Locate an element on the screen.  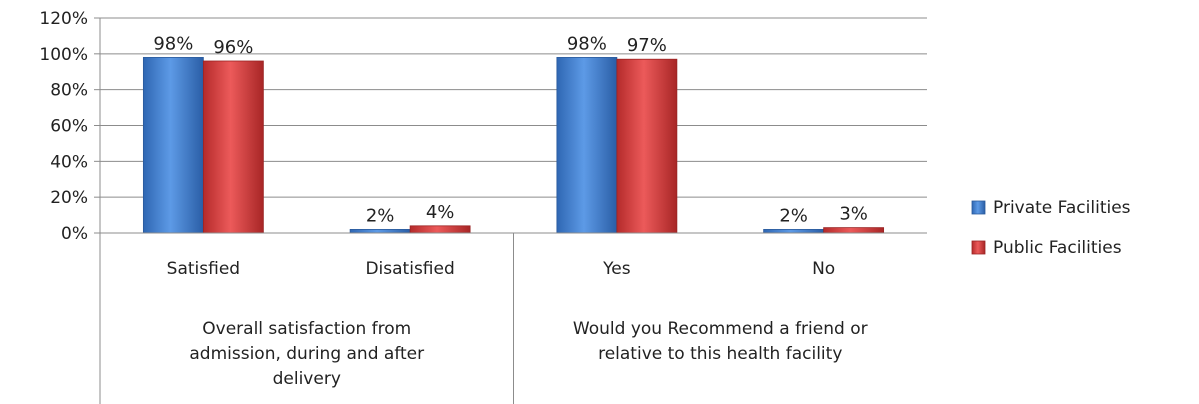
category-label: Yes is located at coordinates (616, 269).